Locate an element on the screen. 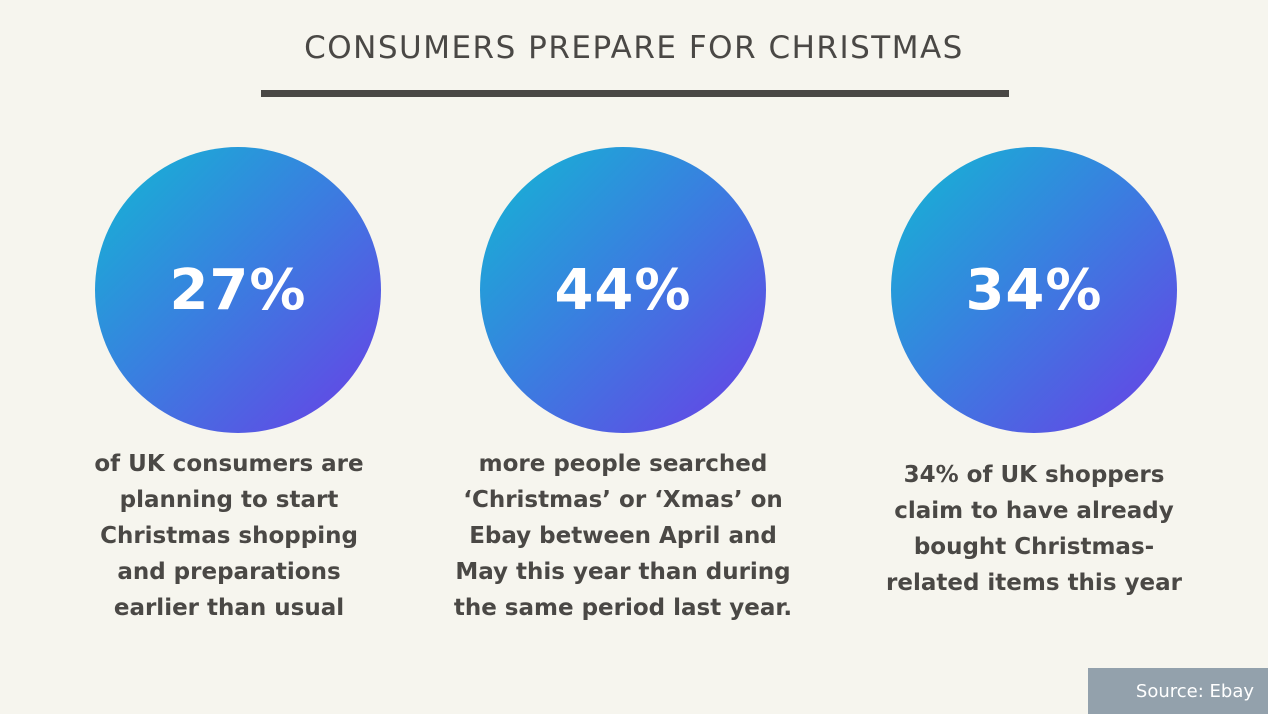  page-title: CONSUMERS PREPARE FOR CHRISTMAS is located at coordinates (634, 48).